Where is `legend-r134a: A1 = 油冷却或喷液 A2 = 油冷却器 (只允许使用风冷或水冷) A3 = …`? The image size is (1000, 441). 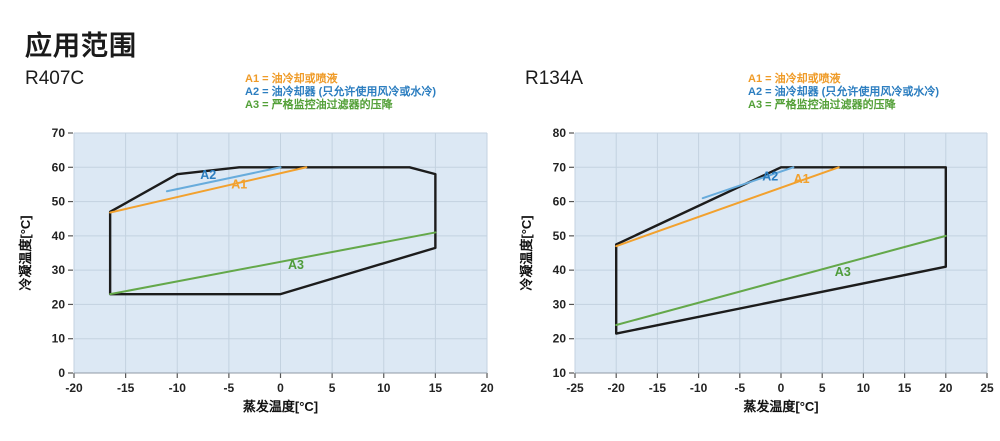 legend-r134a: A1 = 油冷却或喷液 A2 = 油冷却器 (只允许使用风冷或水冷) A3 = … is located at coordinates (843, 92).